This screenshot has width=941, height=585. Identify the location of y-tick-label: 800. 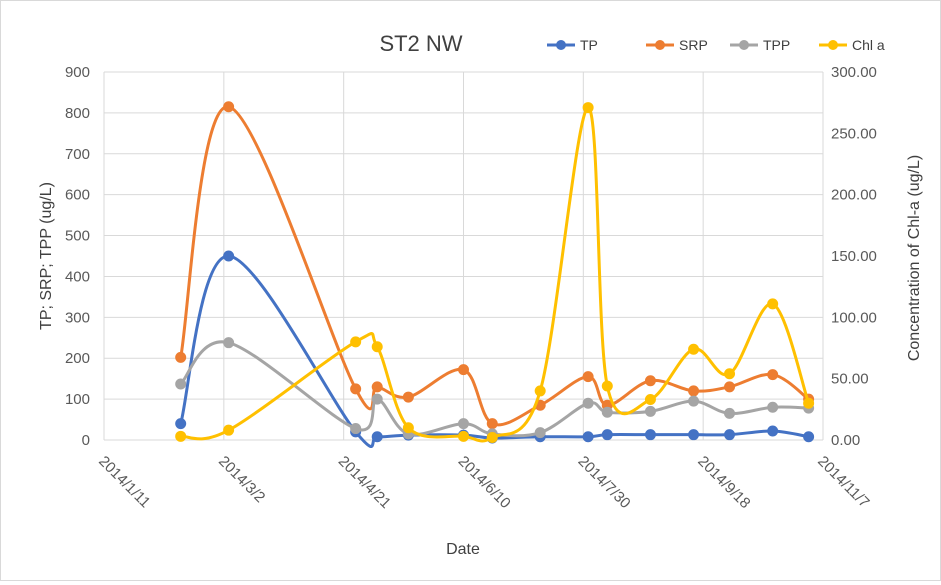
(77, 113).